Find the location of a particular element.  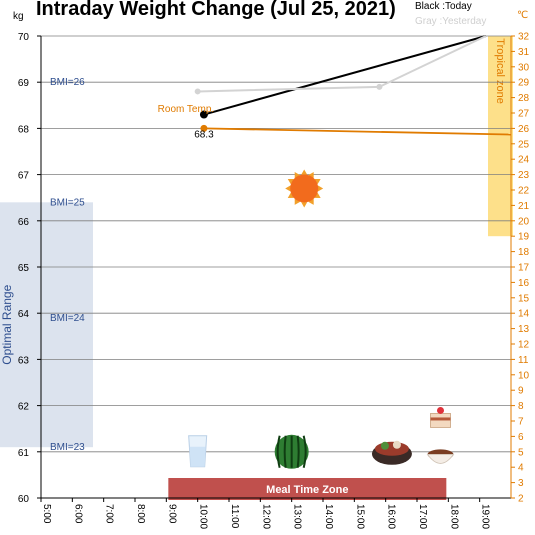

right-axis-unit: ℃ is located at coordinates (522, 15).